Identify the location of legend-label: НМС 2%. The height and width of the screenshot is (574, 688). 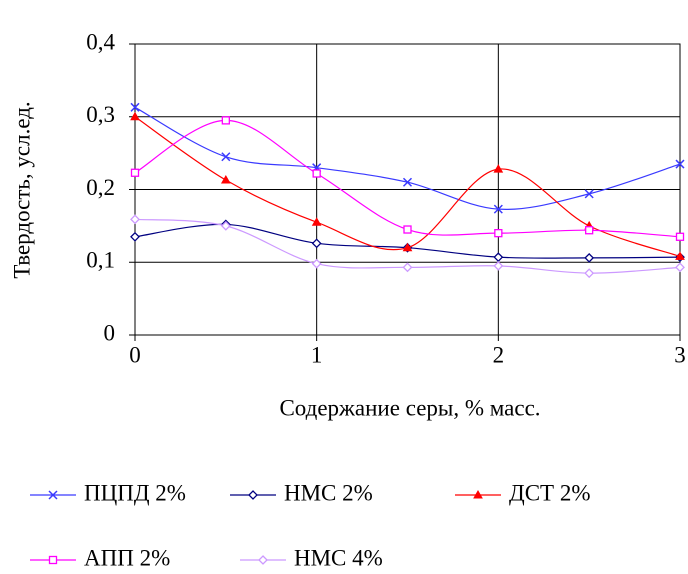
(328, 492).